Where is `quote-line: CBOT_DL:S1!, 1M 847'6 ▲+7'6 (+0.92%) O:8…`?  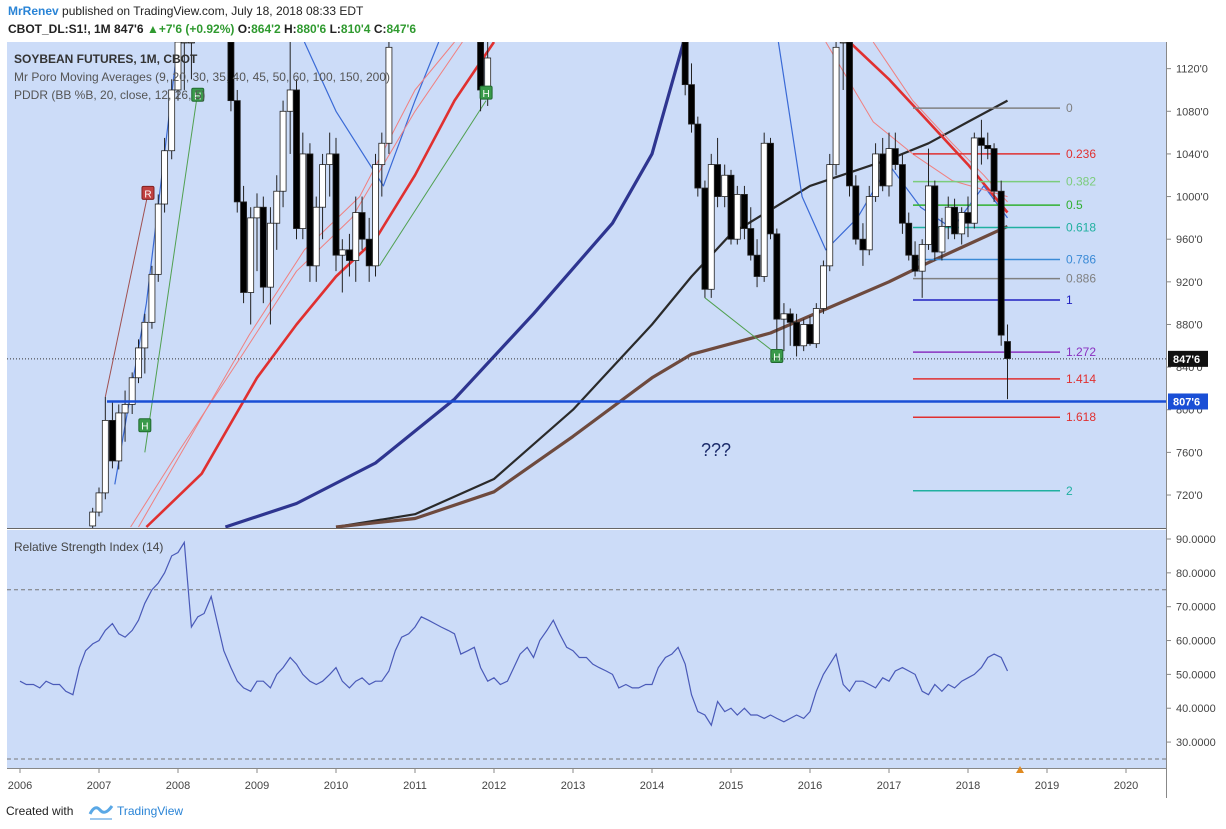 quote-line: CBOT_DL:S1!, 1M 847'6 ▲+7'6 (+0.92%) O:8… is located at coordinates (212, 29).